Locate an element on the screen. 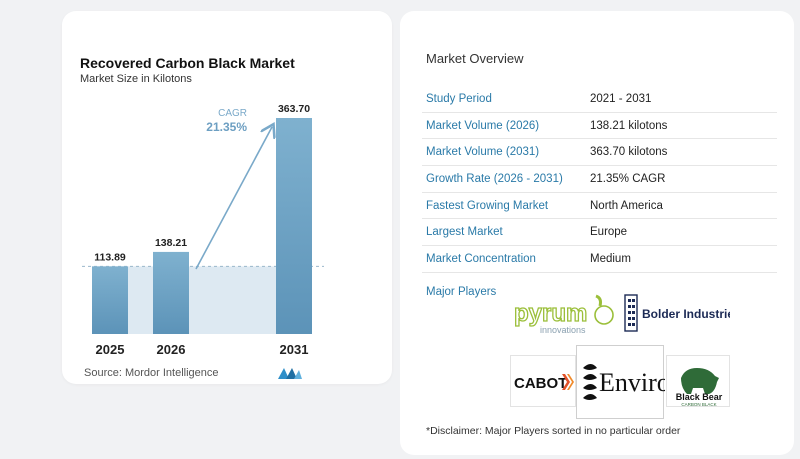  svg-text: pyrum is located at coordinates (550, 313).